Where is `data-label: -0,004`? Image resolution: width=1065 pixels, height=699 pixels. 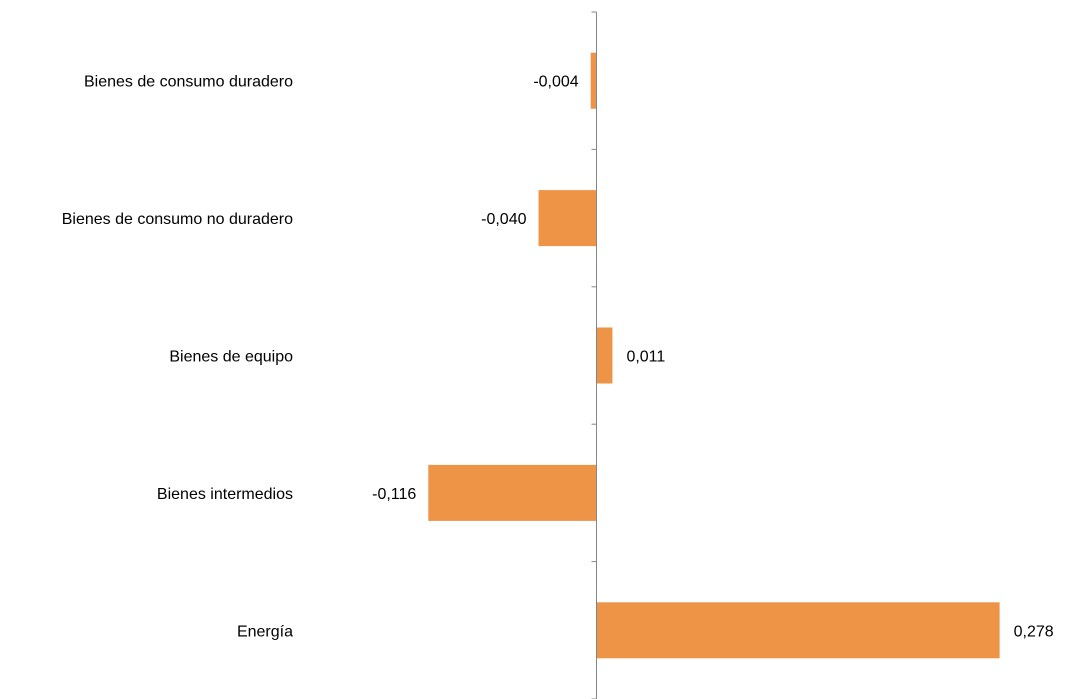 data-label: -0,004 is located at coordinates (555, 82).